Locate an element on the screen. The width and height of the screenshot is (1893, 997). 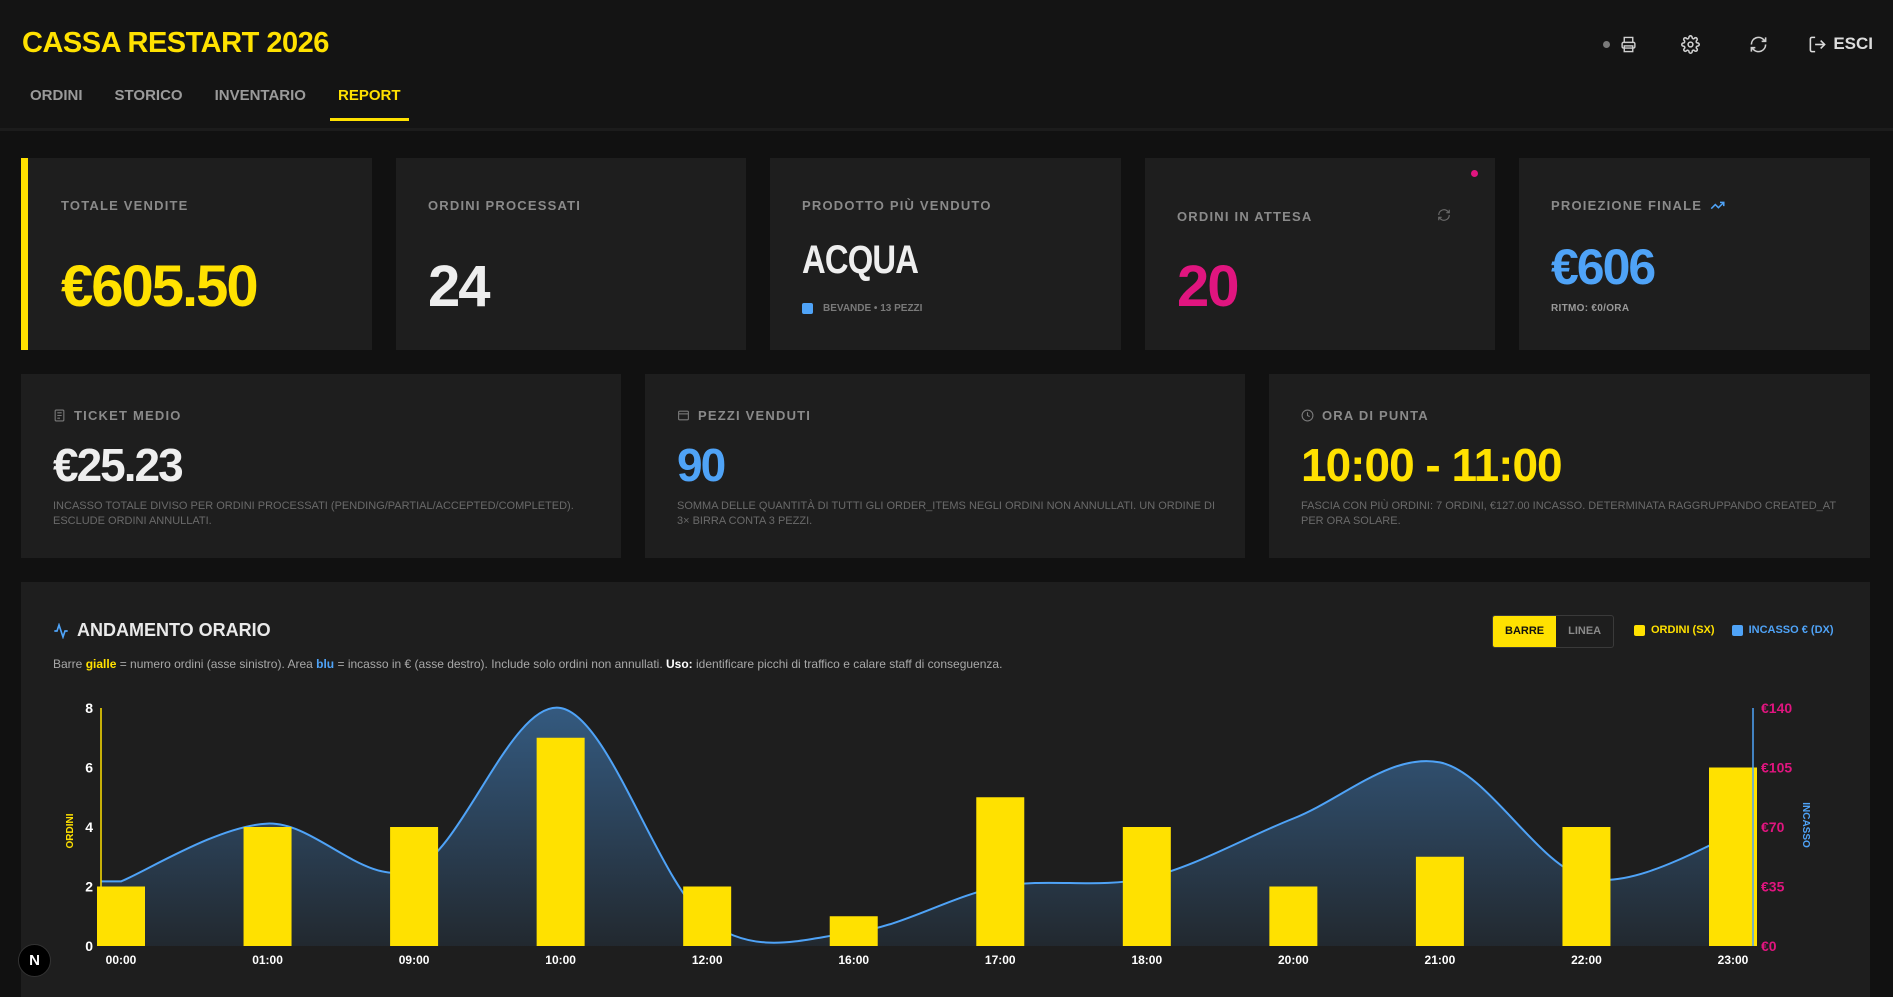
toggle-bars-button: BARRE is located at coordinates (1525, 631).